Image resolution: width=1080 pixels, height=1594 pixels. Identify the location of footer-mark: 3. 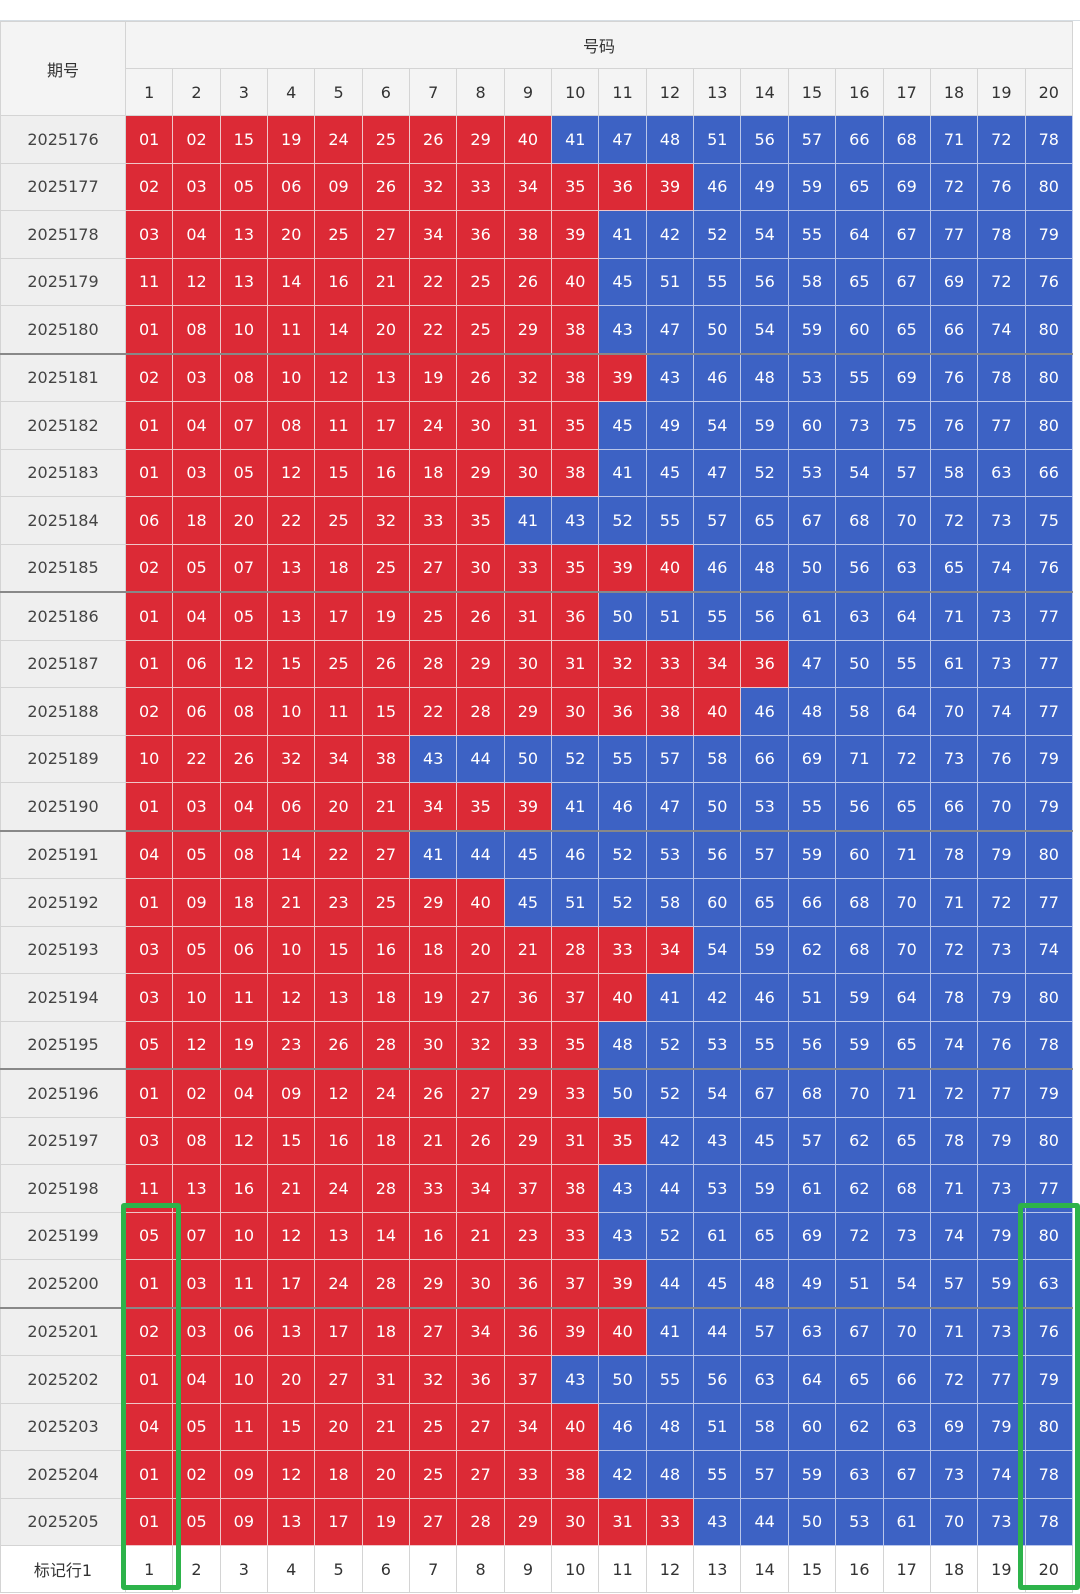
(244, 1569).